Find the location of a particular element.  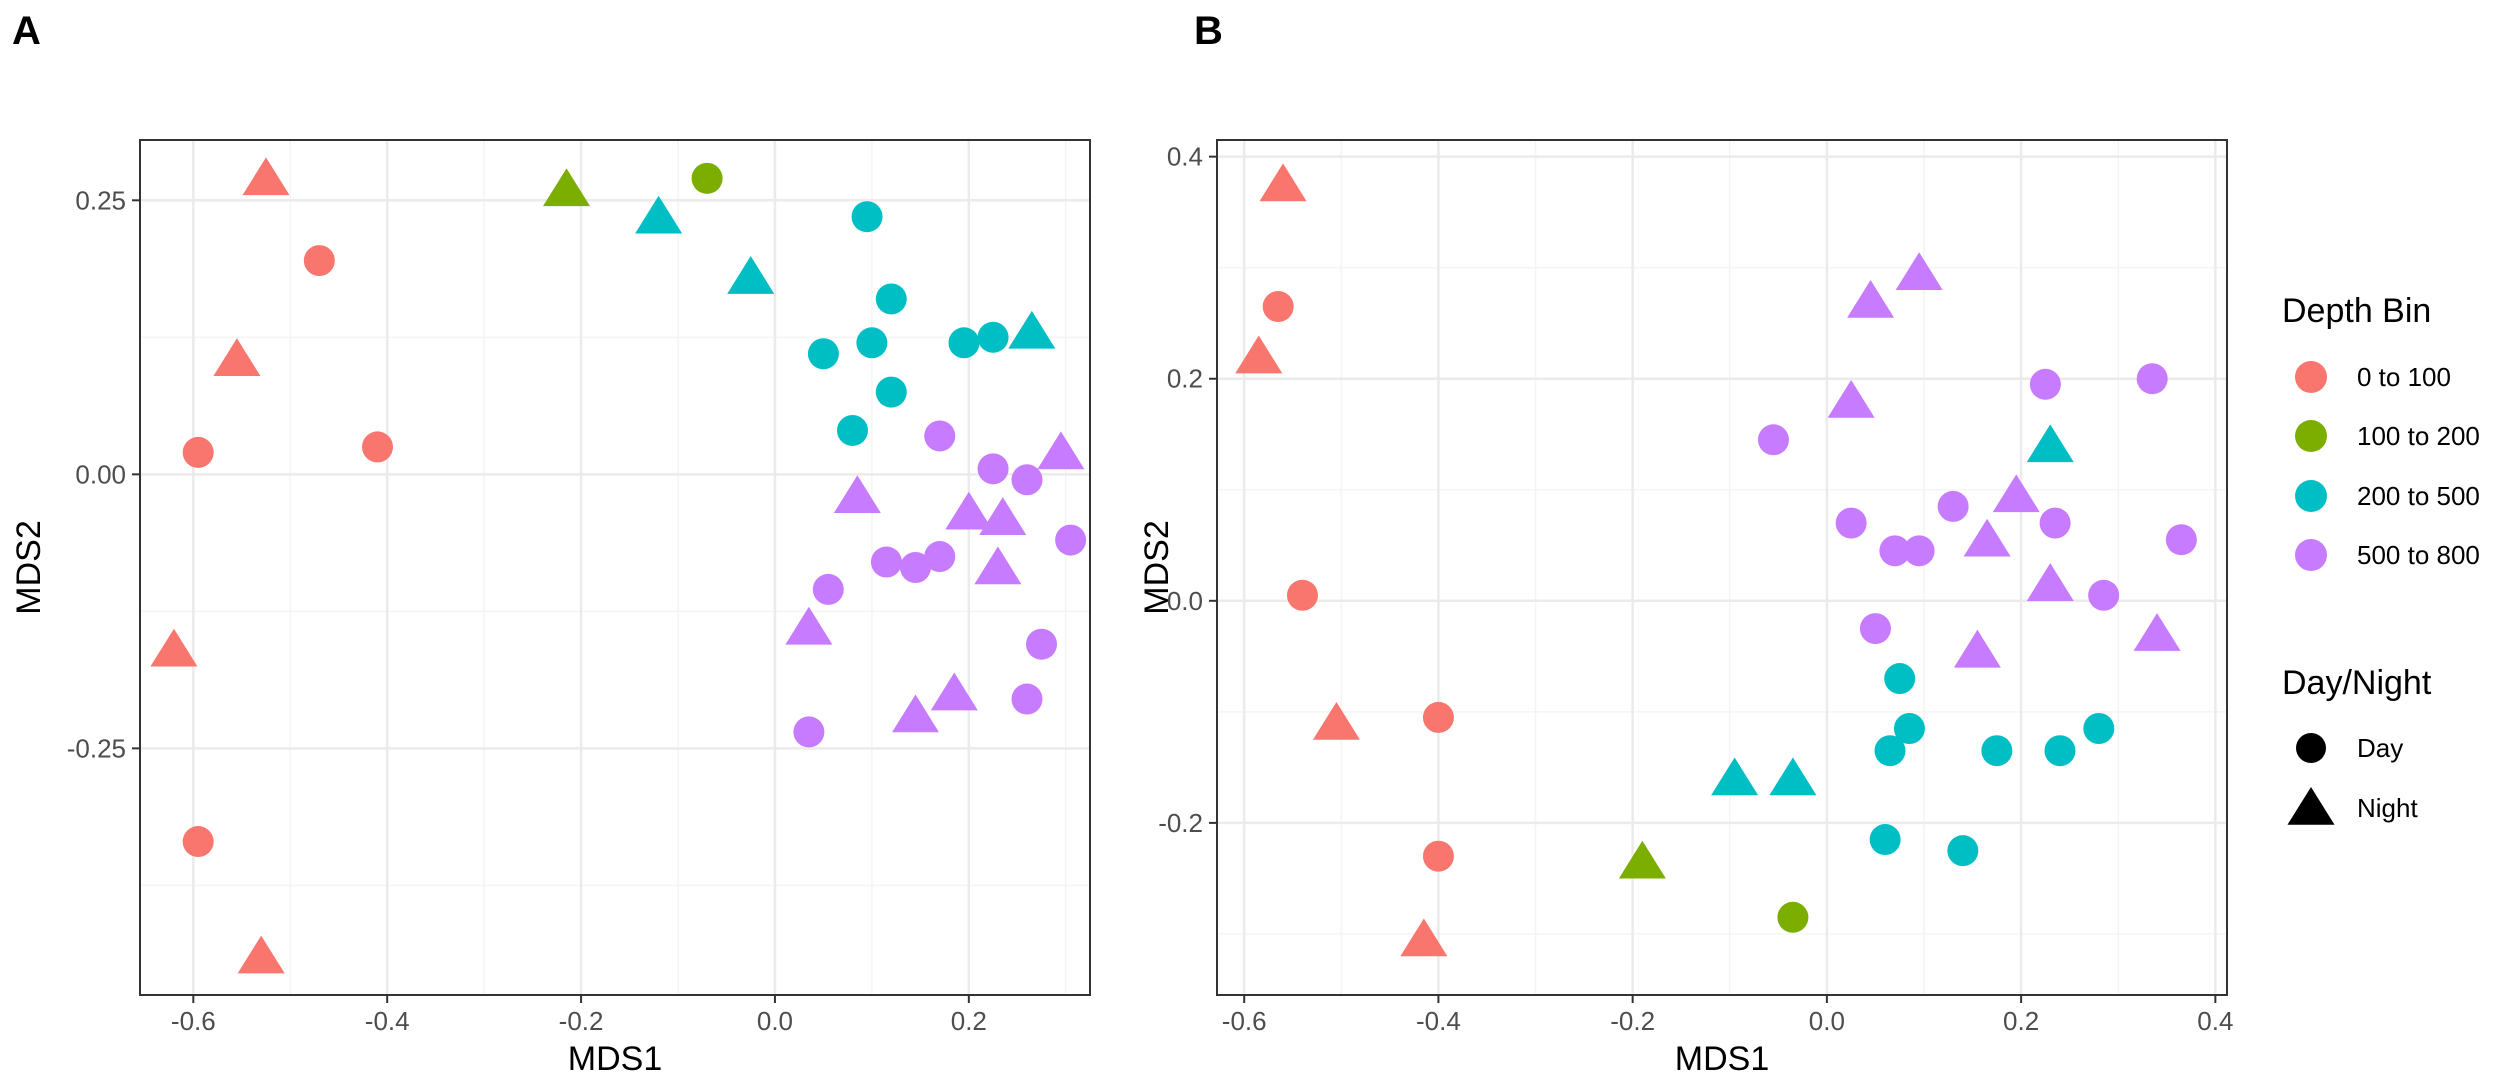

y-tick-label: 0.00 is located at coordinates (100, 474).